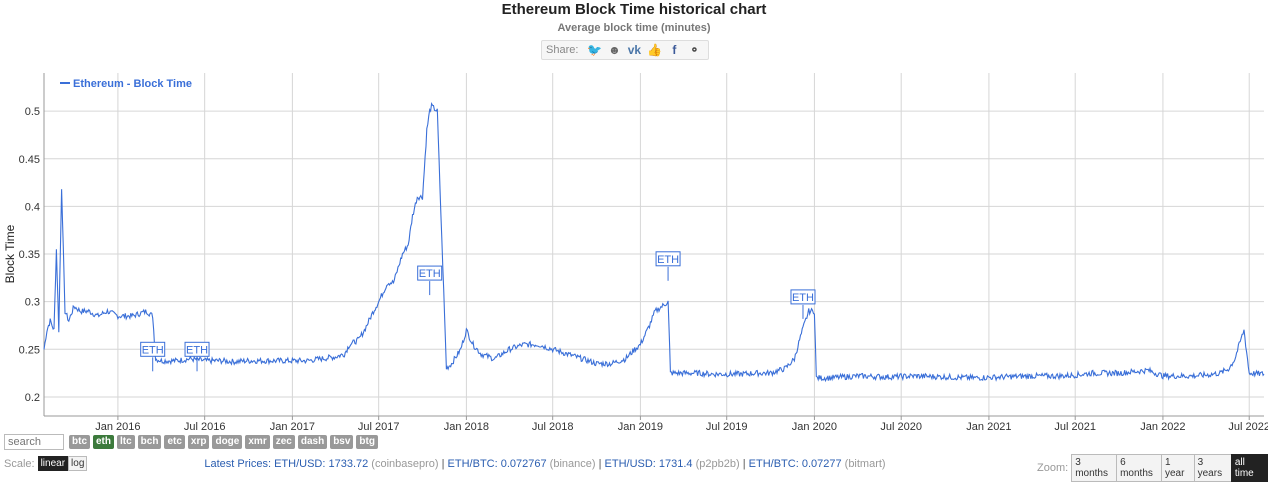  I want to click on coin-btg-button: btg, so click(367, 442).